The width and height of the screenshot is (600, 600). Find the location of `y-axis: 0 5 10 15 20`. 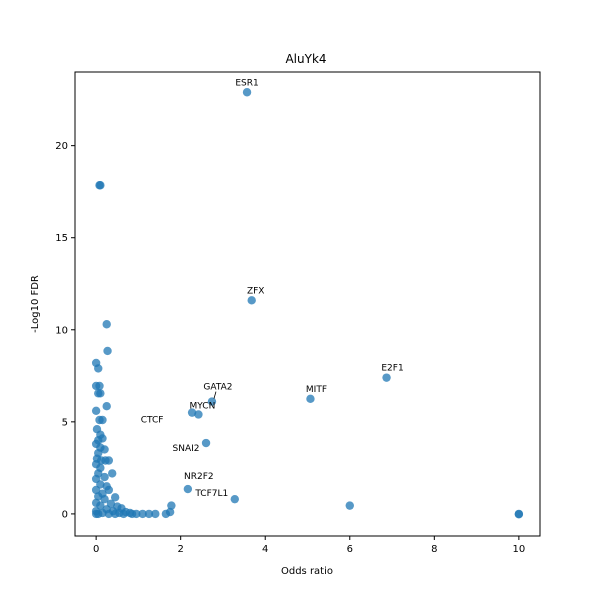

y-axis: 0 5 10 15 20 is located at coordinates (65, 330).